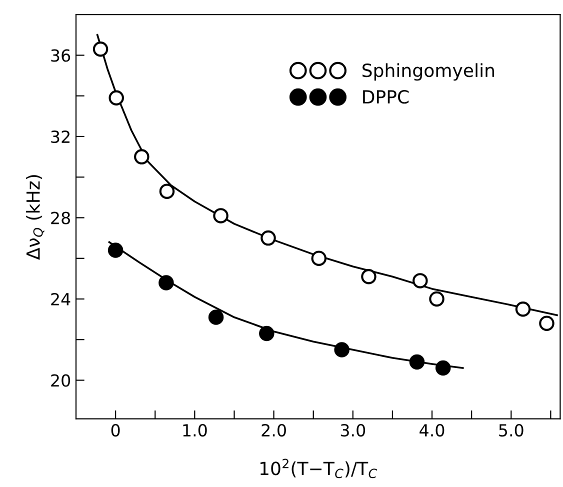  What do you see at coordinates (60, 299) in the screenshot?
I see `y-tick-label: 24` at bounding box center [60, 299].